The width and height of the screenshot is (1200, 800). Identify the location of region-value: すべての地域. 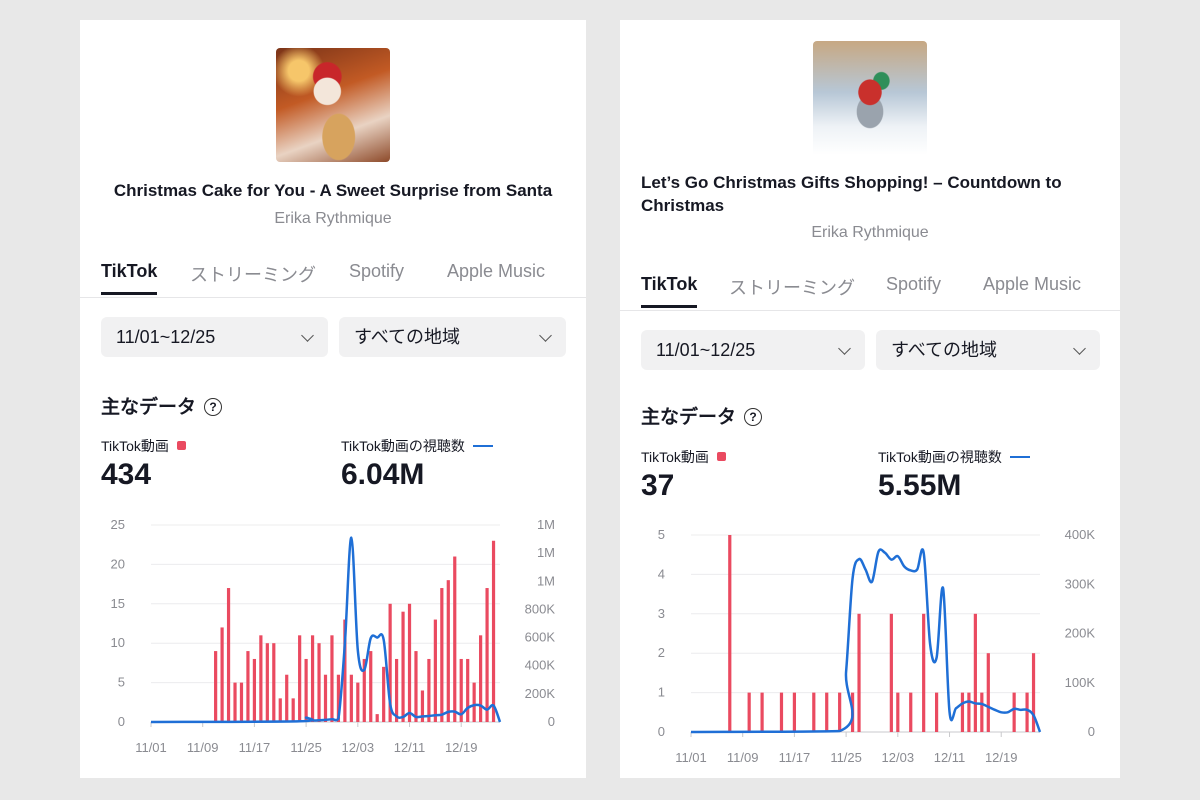
(407, 337).